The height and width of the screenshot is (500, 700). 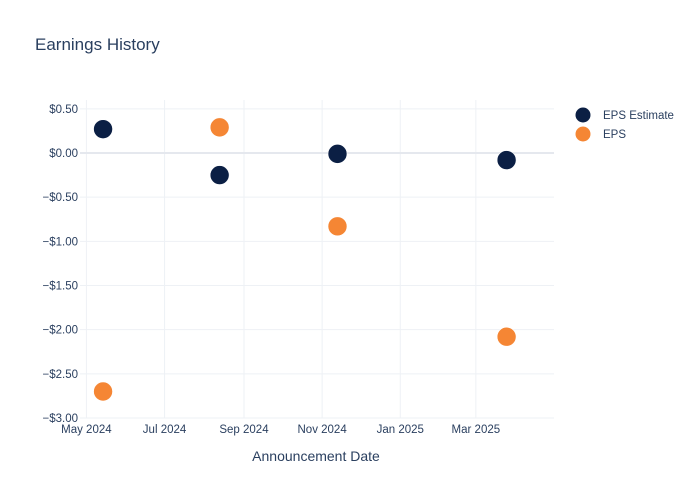 What do you see at coordinates (61, 419) in the screenshot?
I see `y-tick-label: −$3.00` at bounding box center [61, 419].